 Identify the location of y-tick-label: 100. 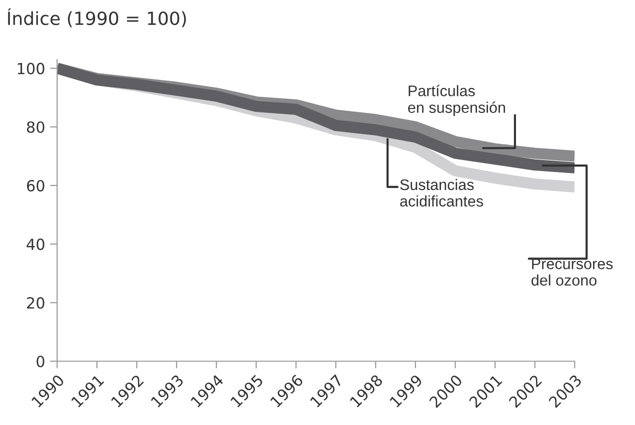
(31, 68).